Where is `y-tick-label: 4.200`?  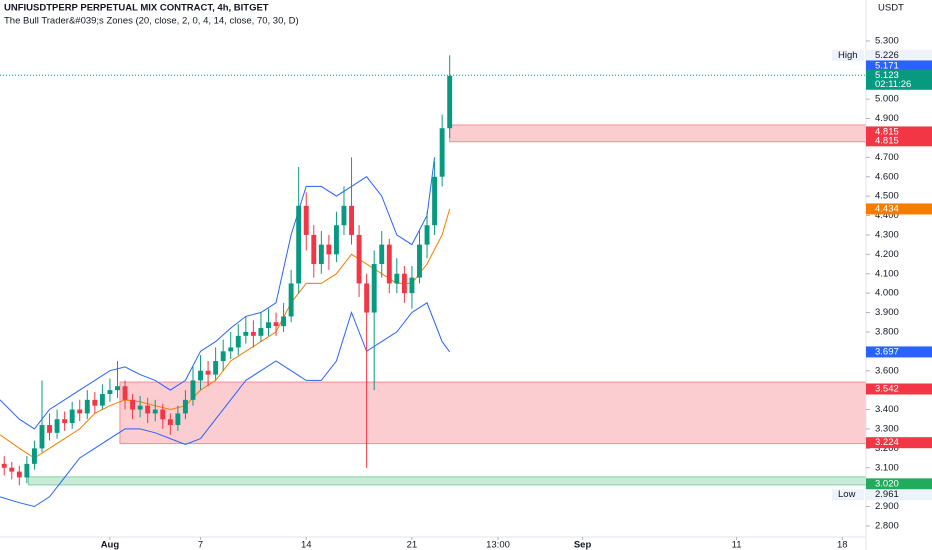
y-tick-label: 4.200 is located at coordinates (887, 254).